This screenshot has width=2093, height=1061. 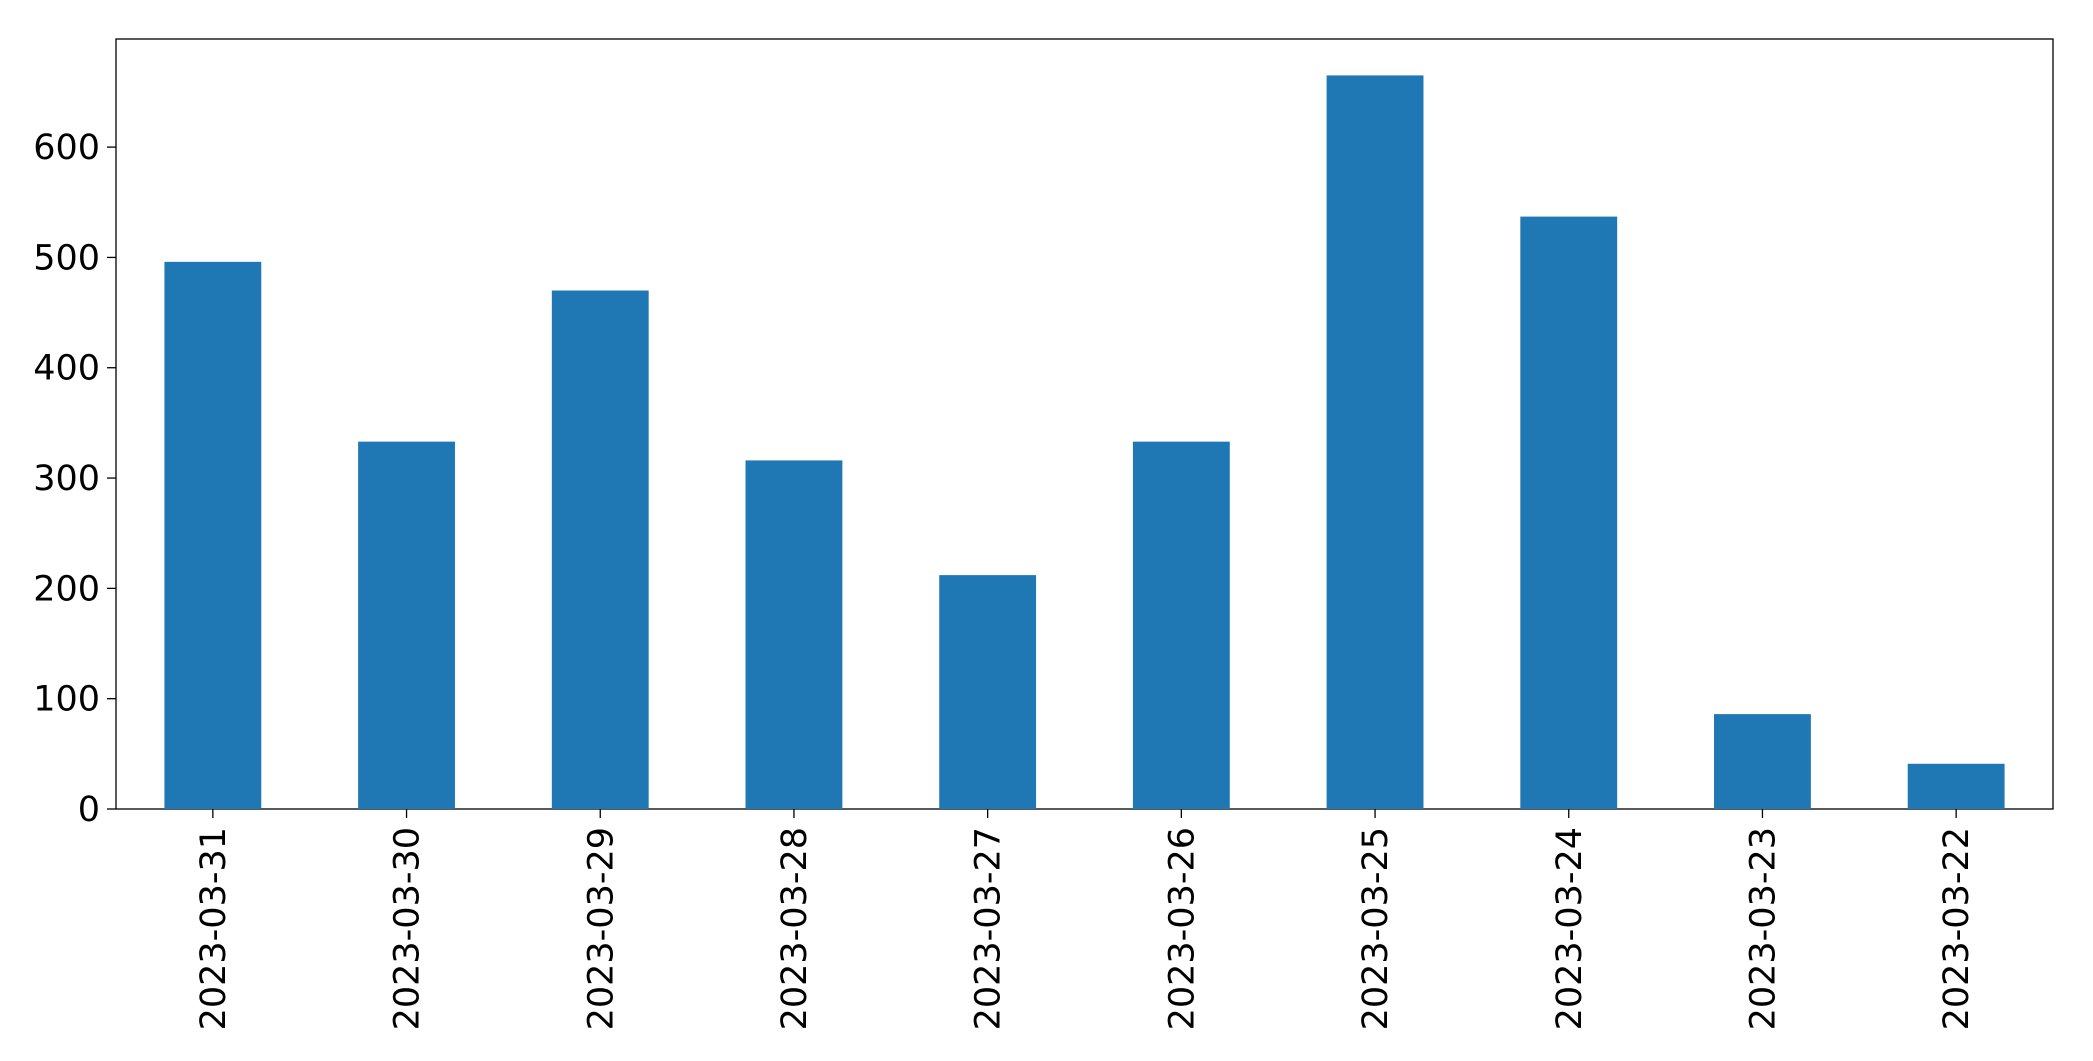 I want to click on y-tick-label: 500, so click(x=66, y=258).